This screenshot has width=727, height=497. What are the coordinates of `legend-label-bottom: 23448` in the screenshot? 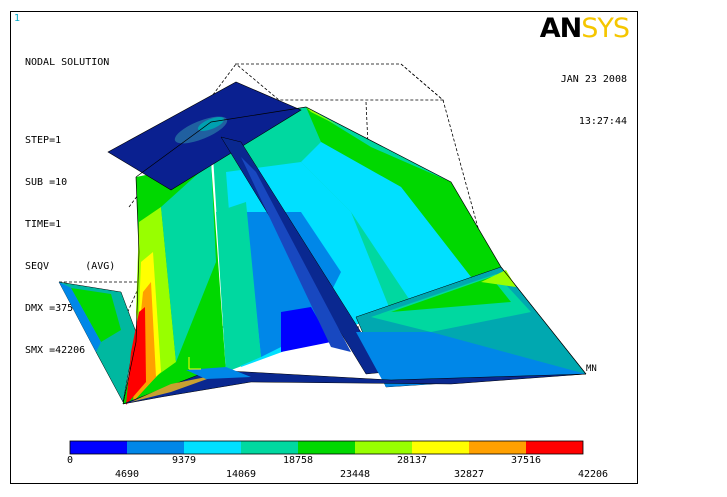 It's located at (355, 474).